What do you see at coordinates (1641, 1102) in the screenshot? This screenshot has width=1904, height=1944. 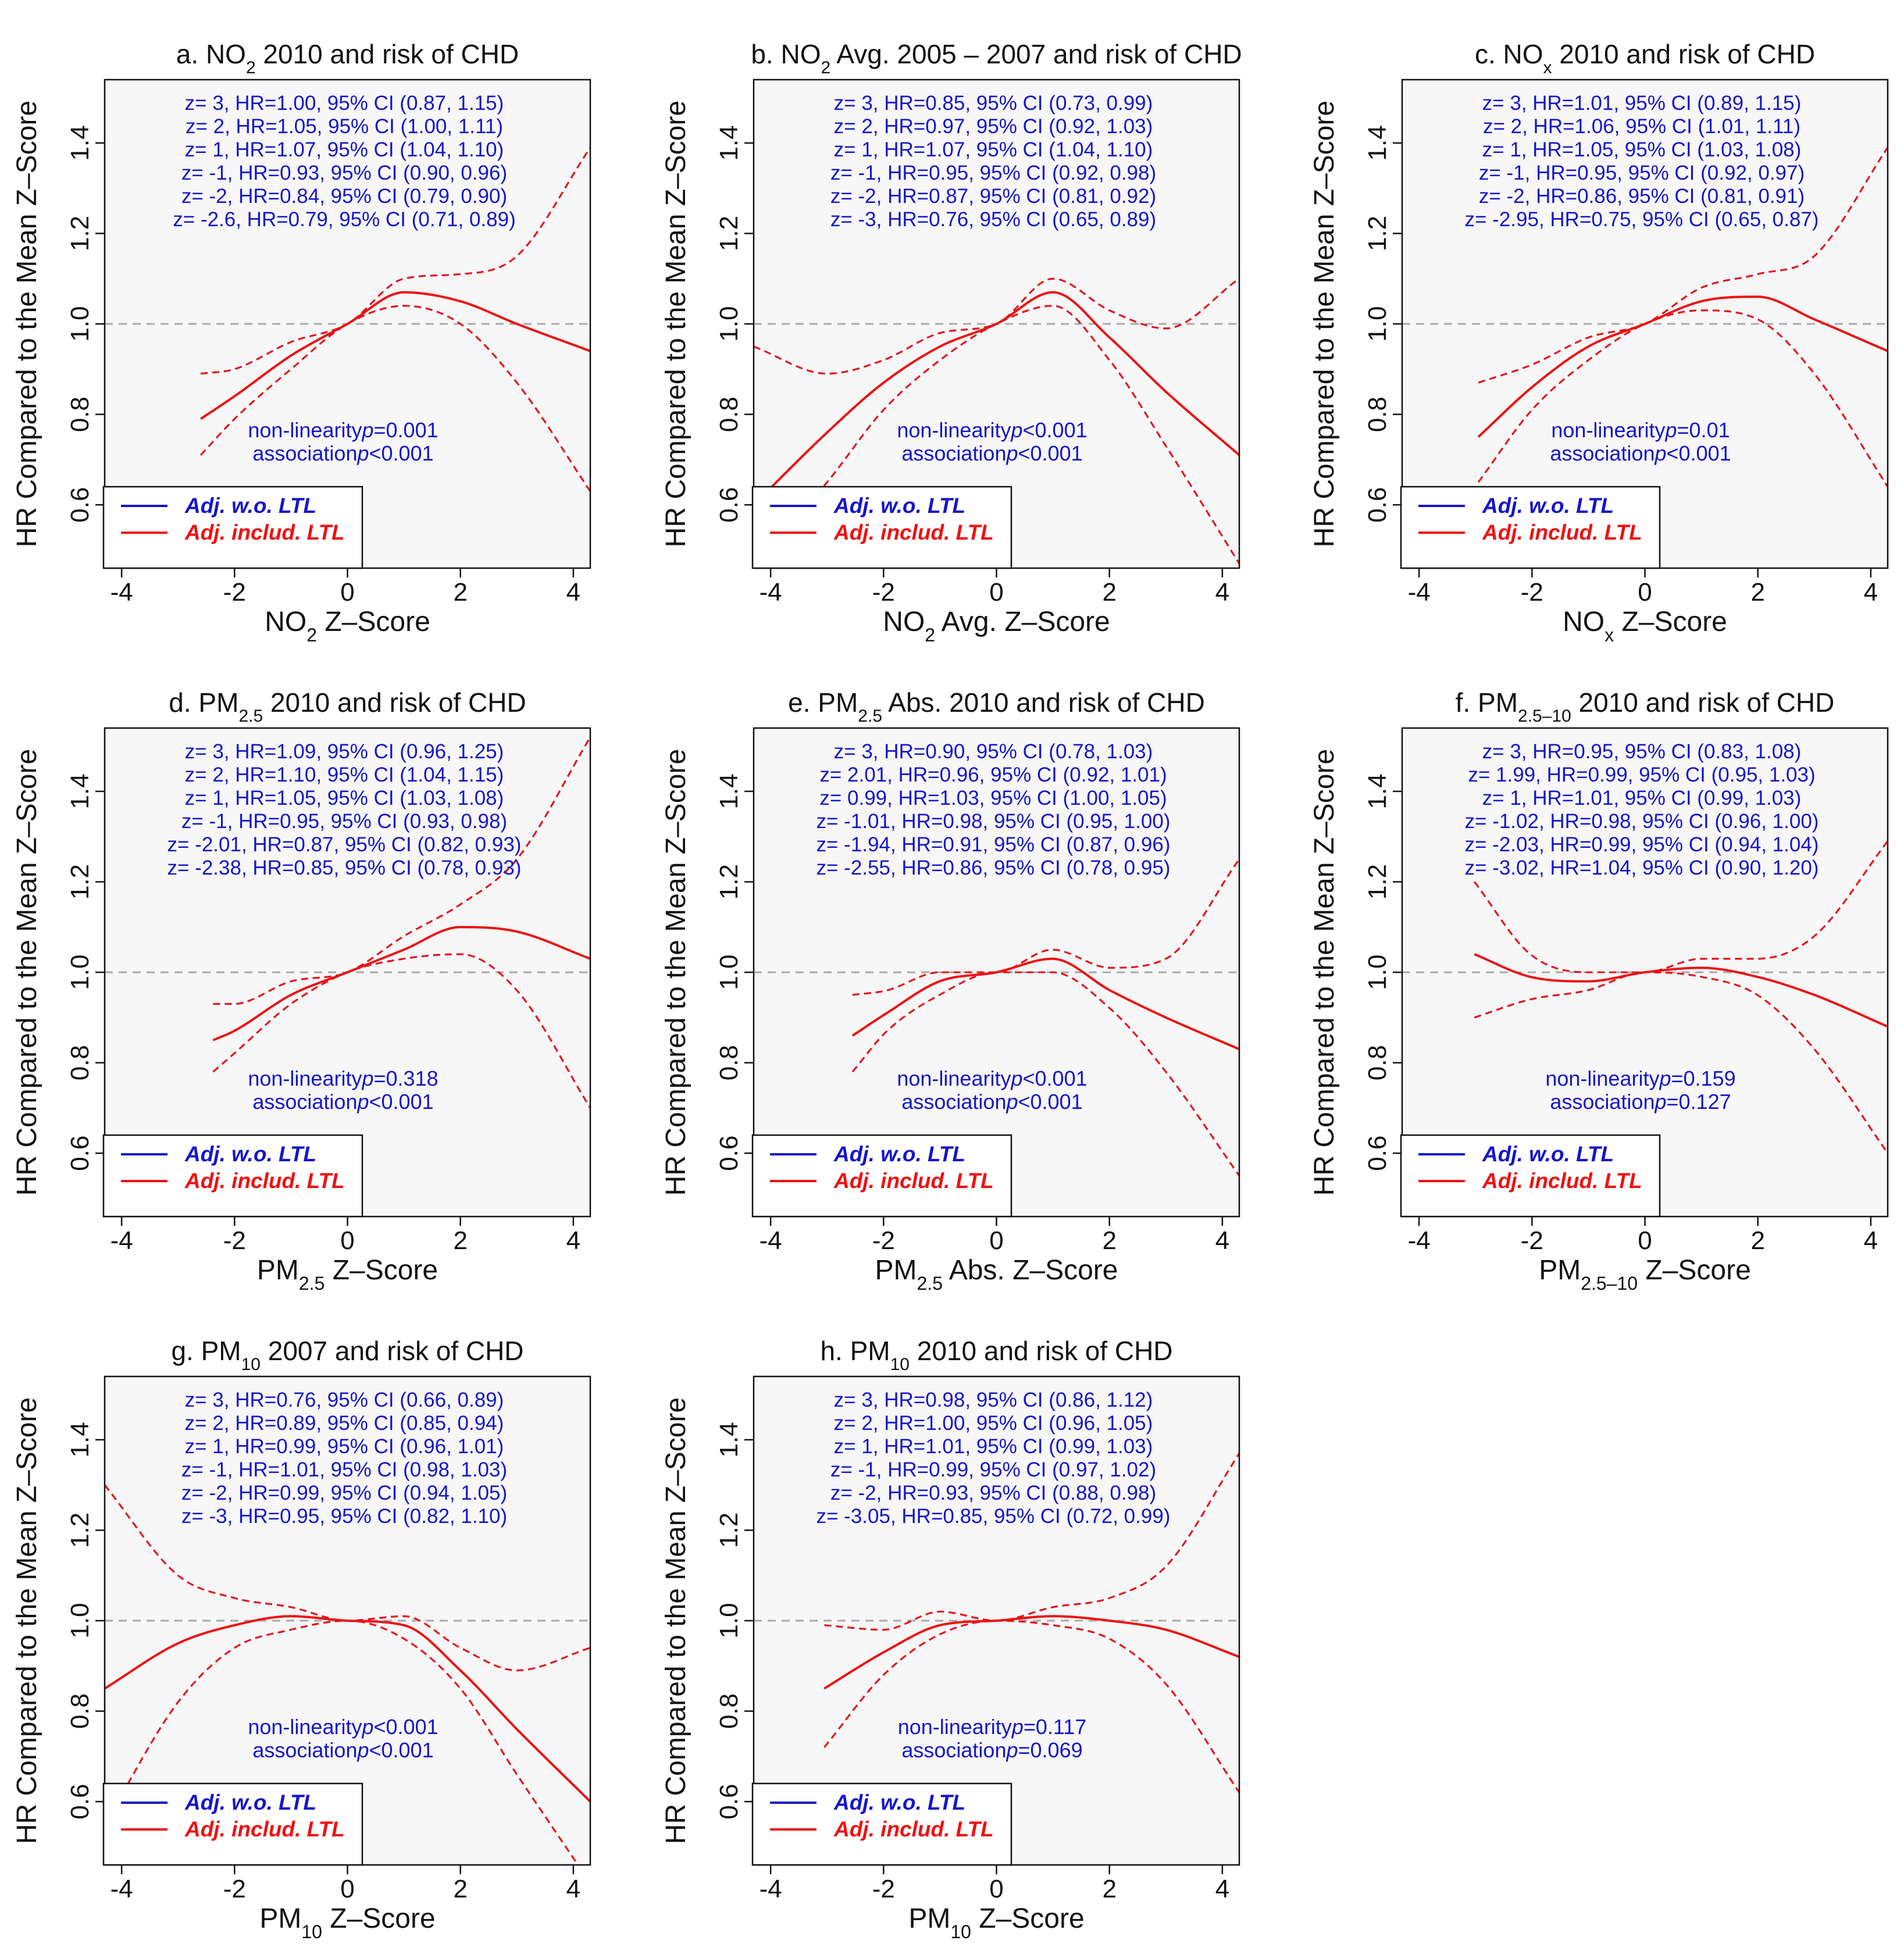 I see `association-p-value: associationp=0.127` at bounding box center [1641, 1102].